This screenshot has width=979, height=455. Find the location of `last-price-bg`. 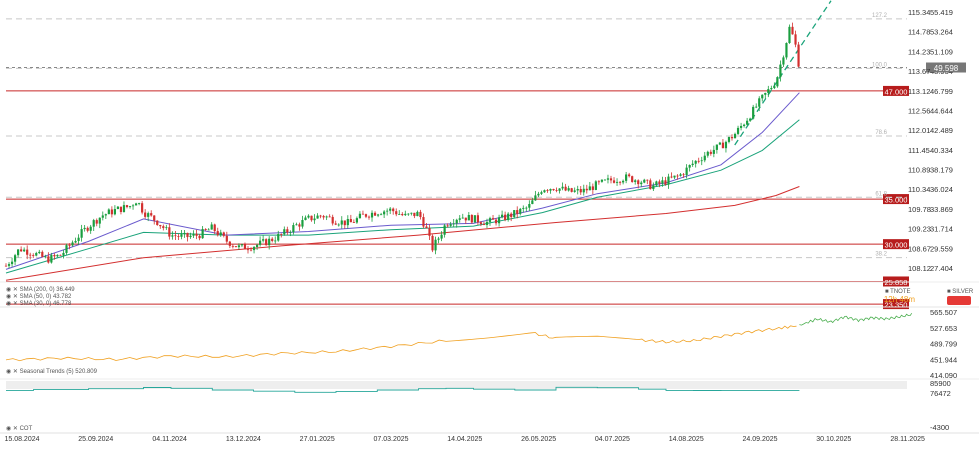

last-price-bg is located at coordinates (946, 67).